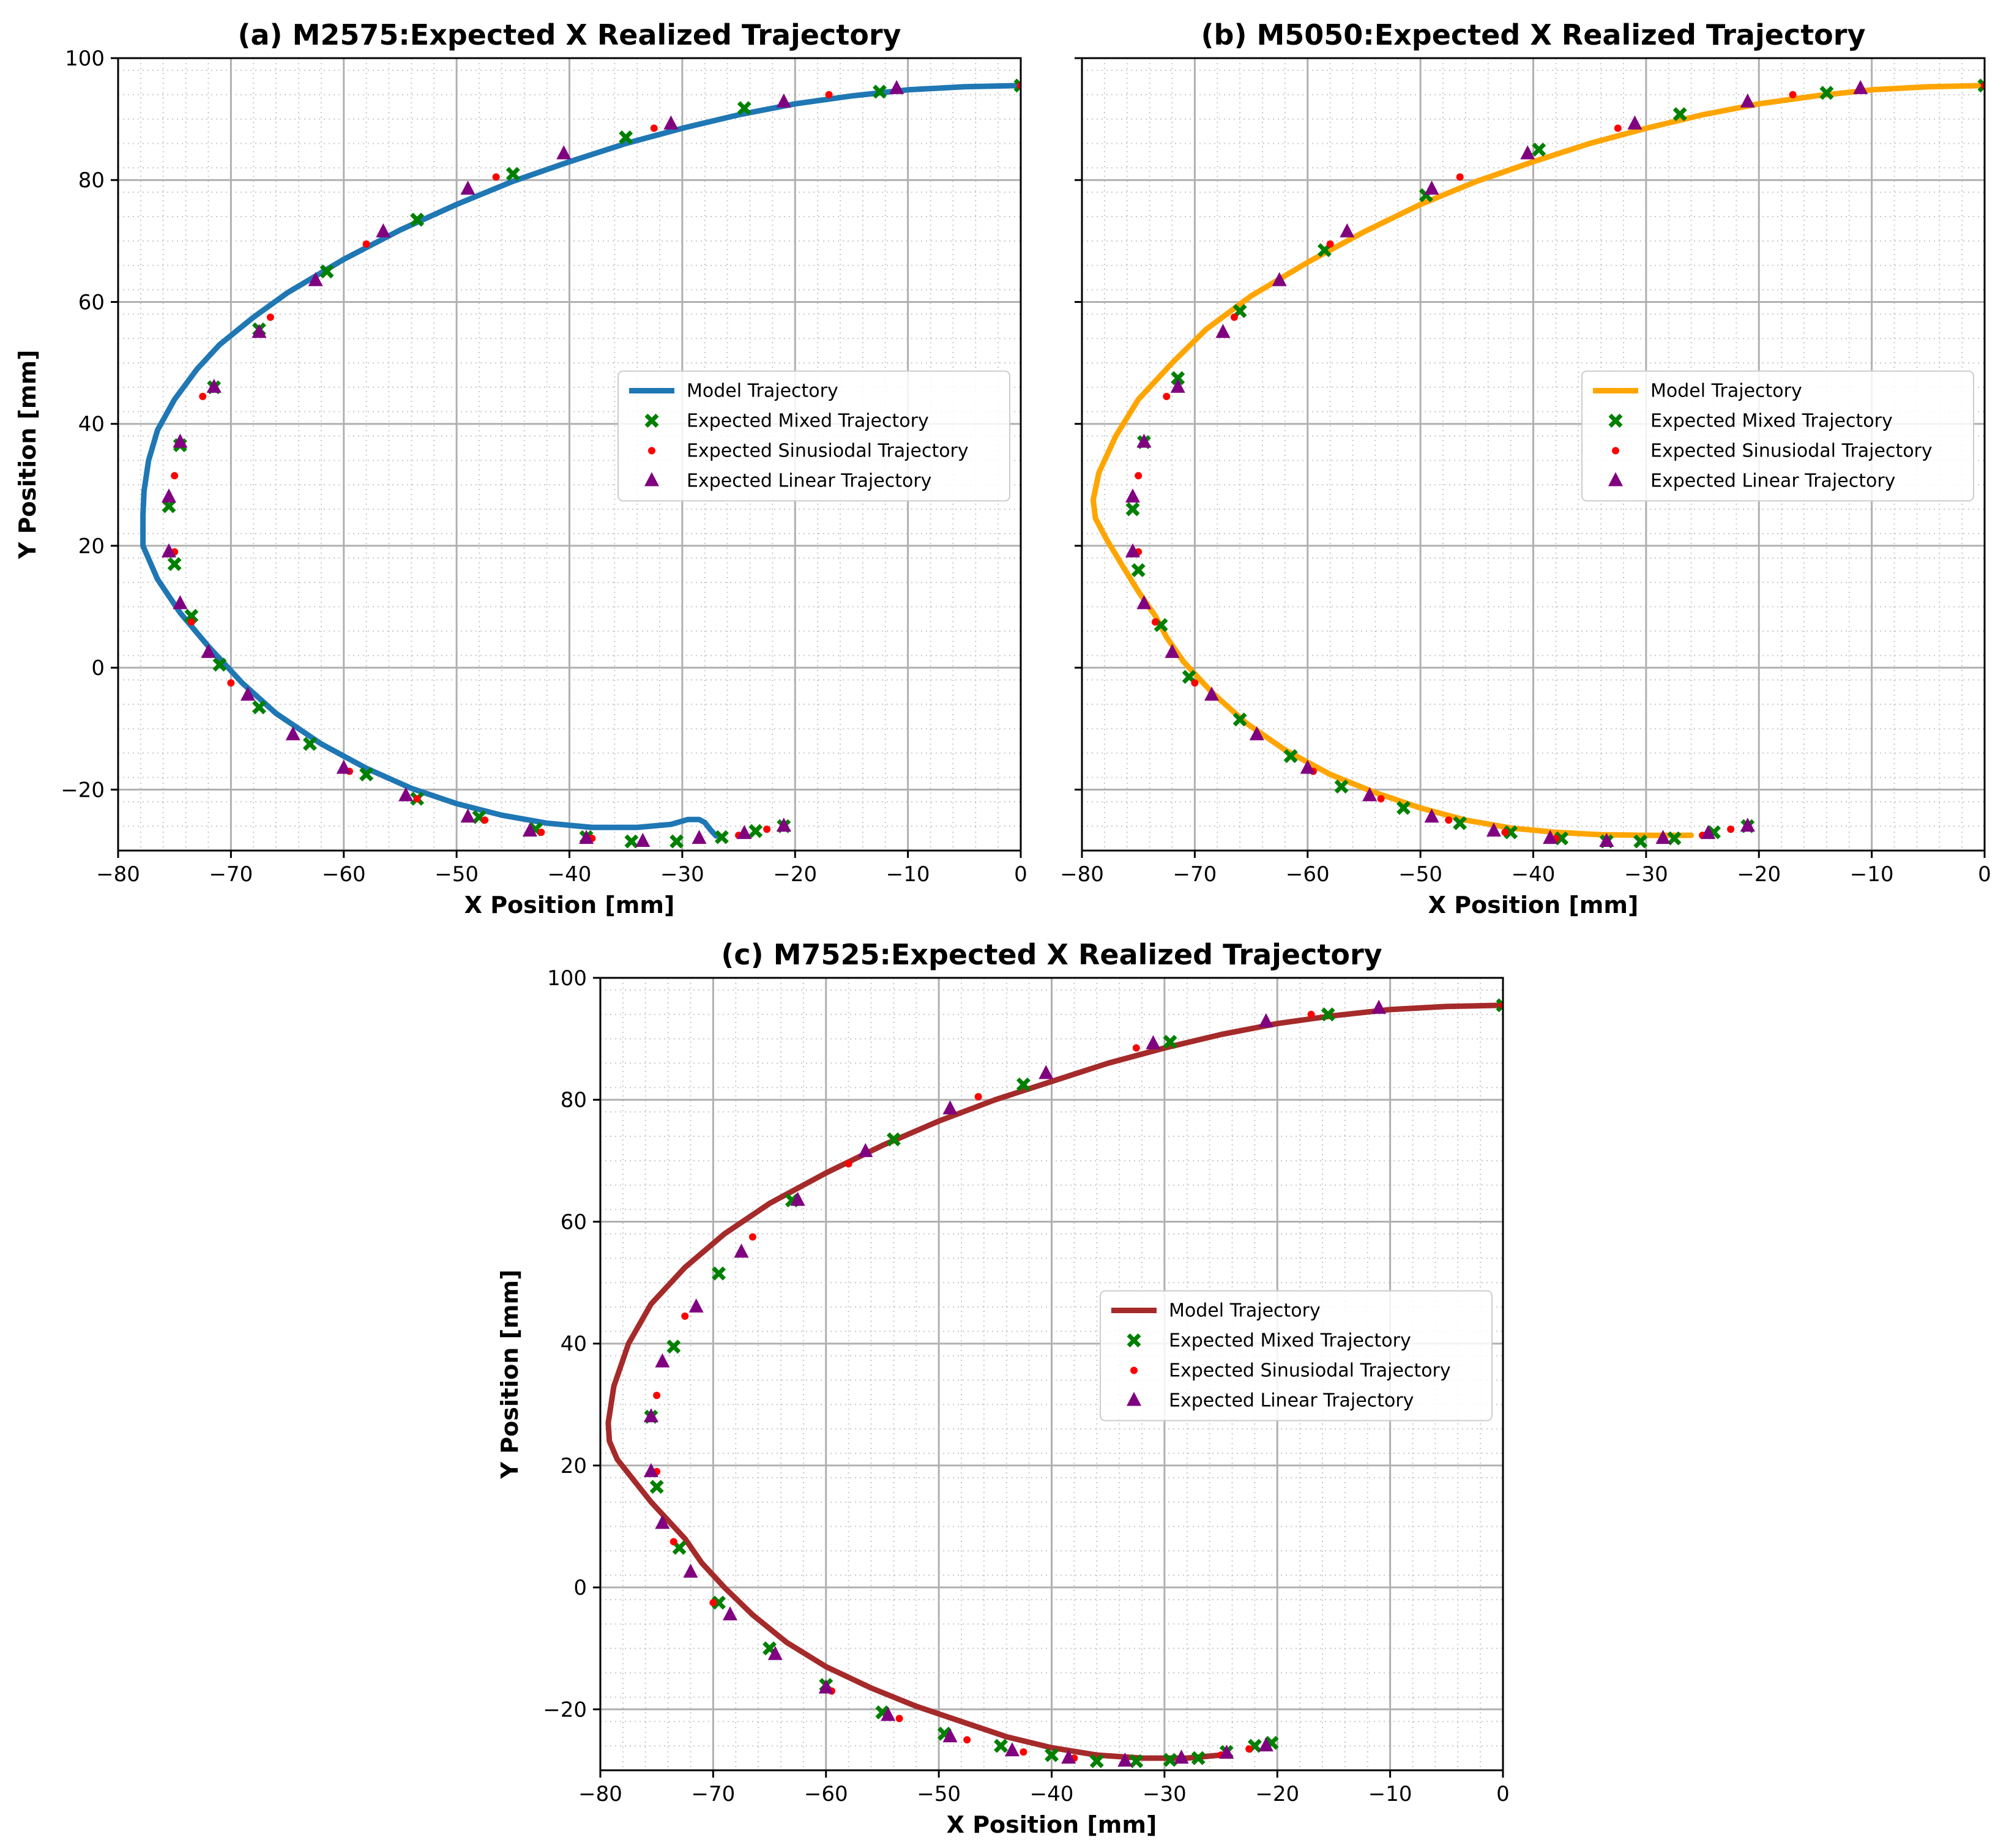  Describe the element at coordinates (826, 1794) in the screenshot. I see `x-tick-label: −60` at that location.